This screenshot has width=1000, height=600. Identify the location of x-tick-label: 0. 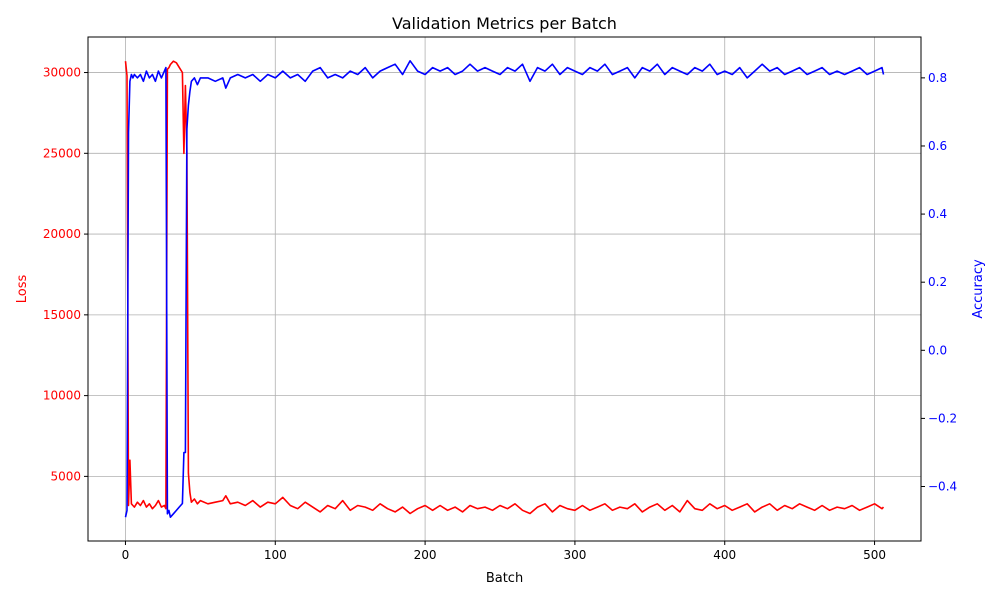
(126, 555).